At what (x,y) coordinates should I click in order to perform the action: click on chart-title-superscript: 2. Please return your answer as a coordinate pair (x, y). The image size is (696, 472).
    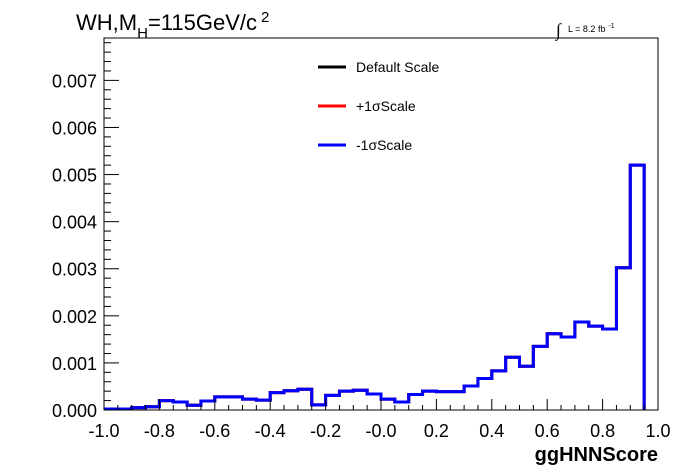
    Looking at the image, I should click on (265, 17).